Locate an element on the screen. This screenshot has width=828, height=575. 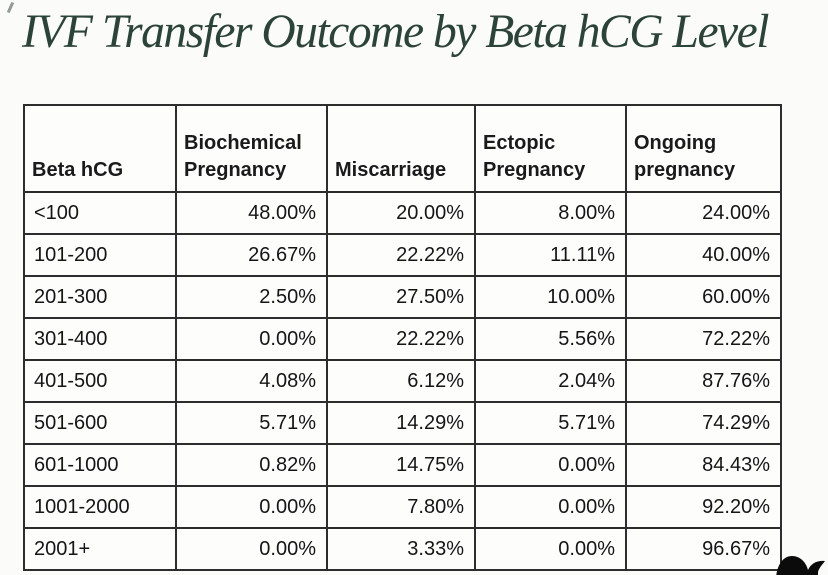
table-row: 101-200 26.67% 22.22% 11.11% 40.00% is located at coordinates (402, 255).